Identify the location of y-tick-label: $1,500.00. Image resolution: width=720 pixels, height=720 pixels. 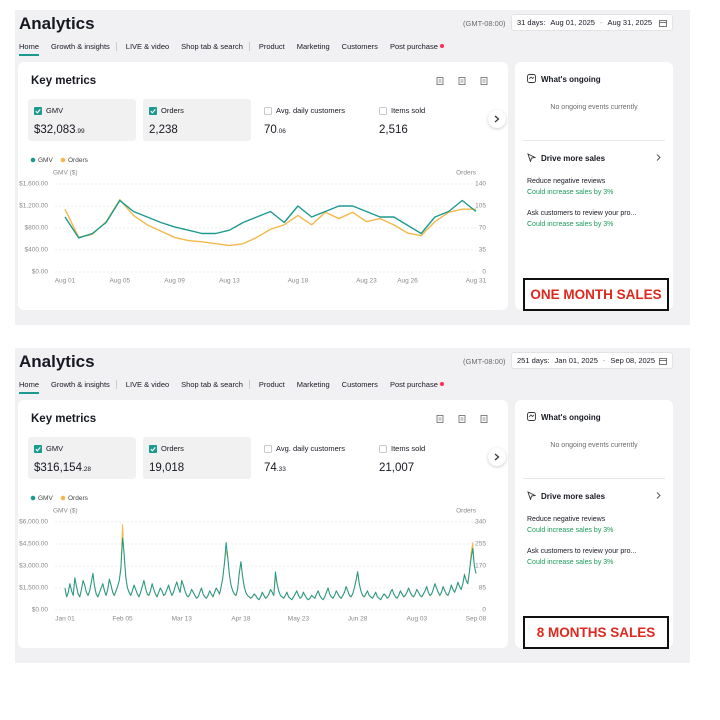
(33, 588).